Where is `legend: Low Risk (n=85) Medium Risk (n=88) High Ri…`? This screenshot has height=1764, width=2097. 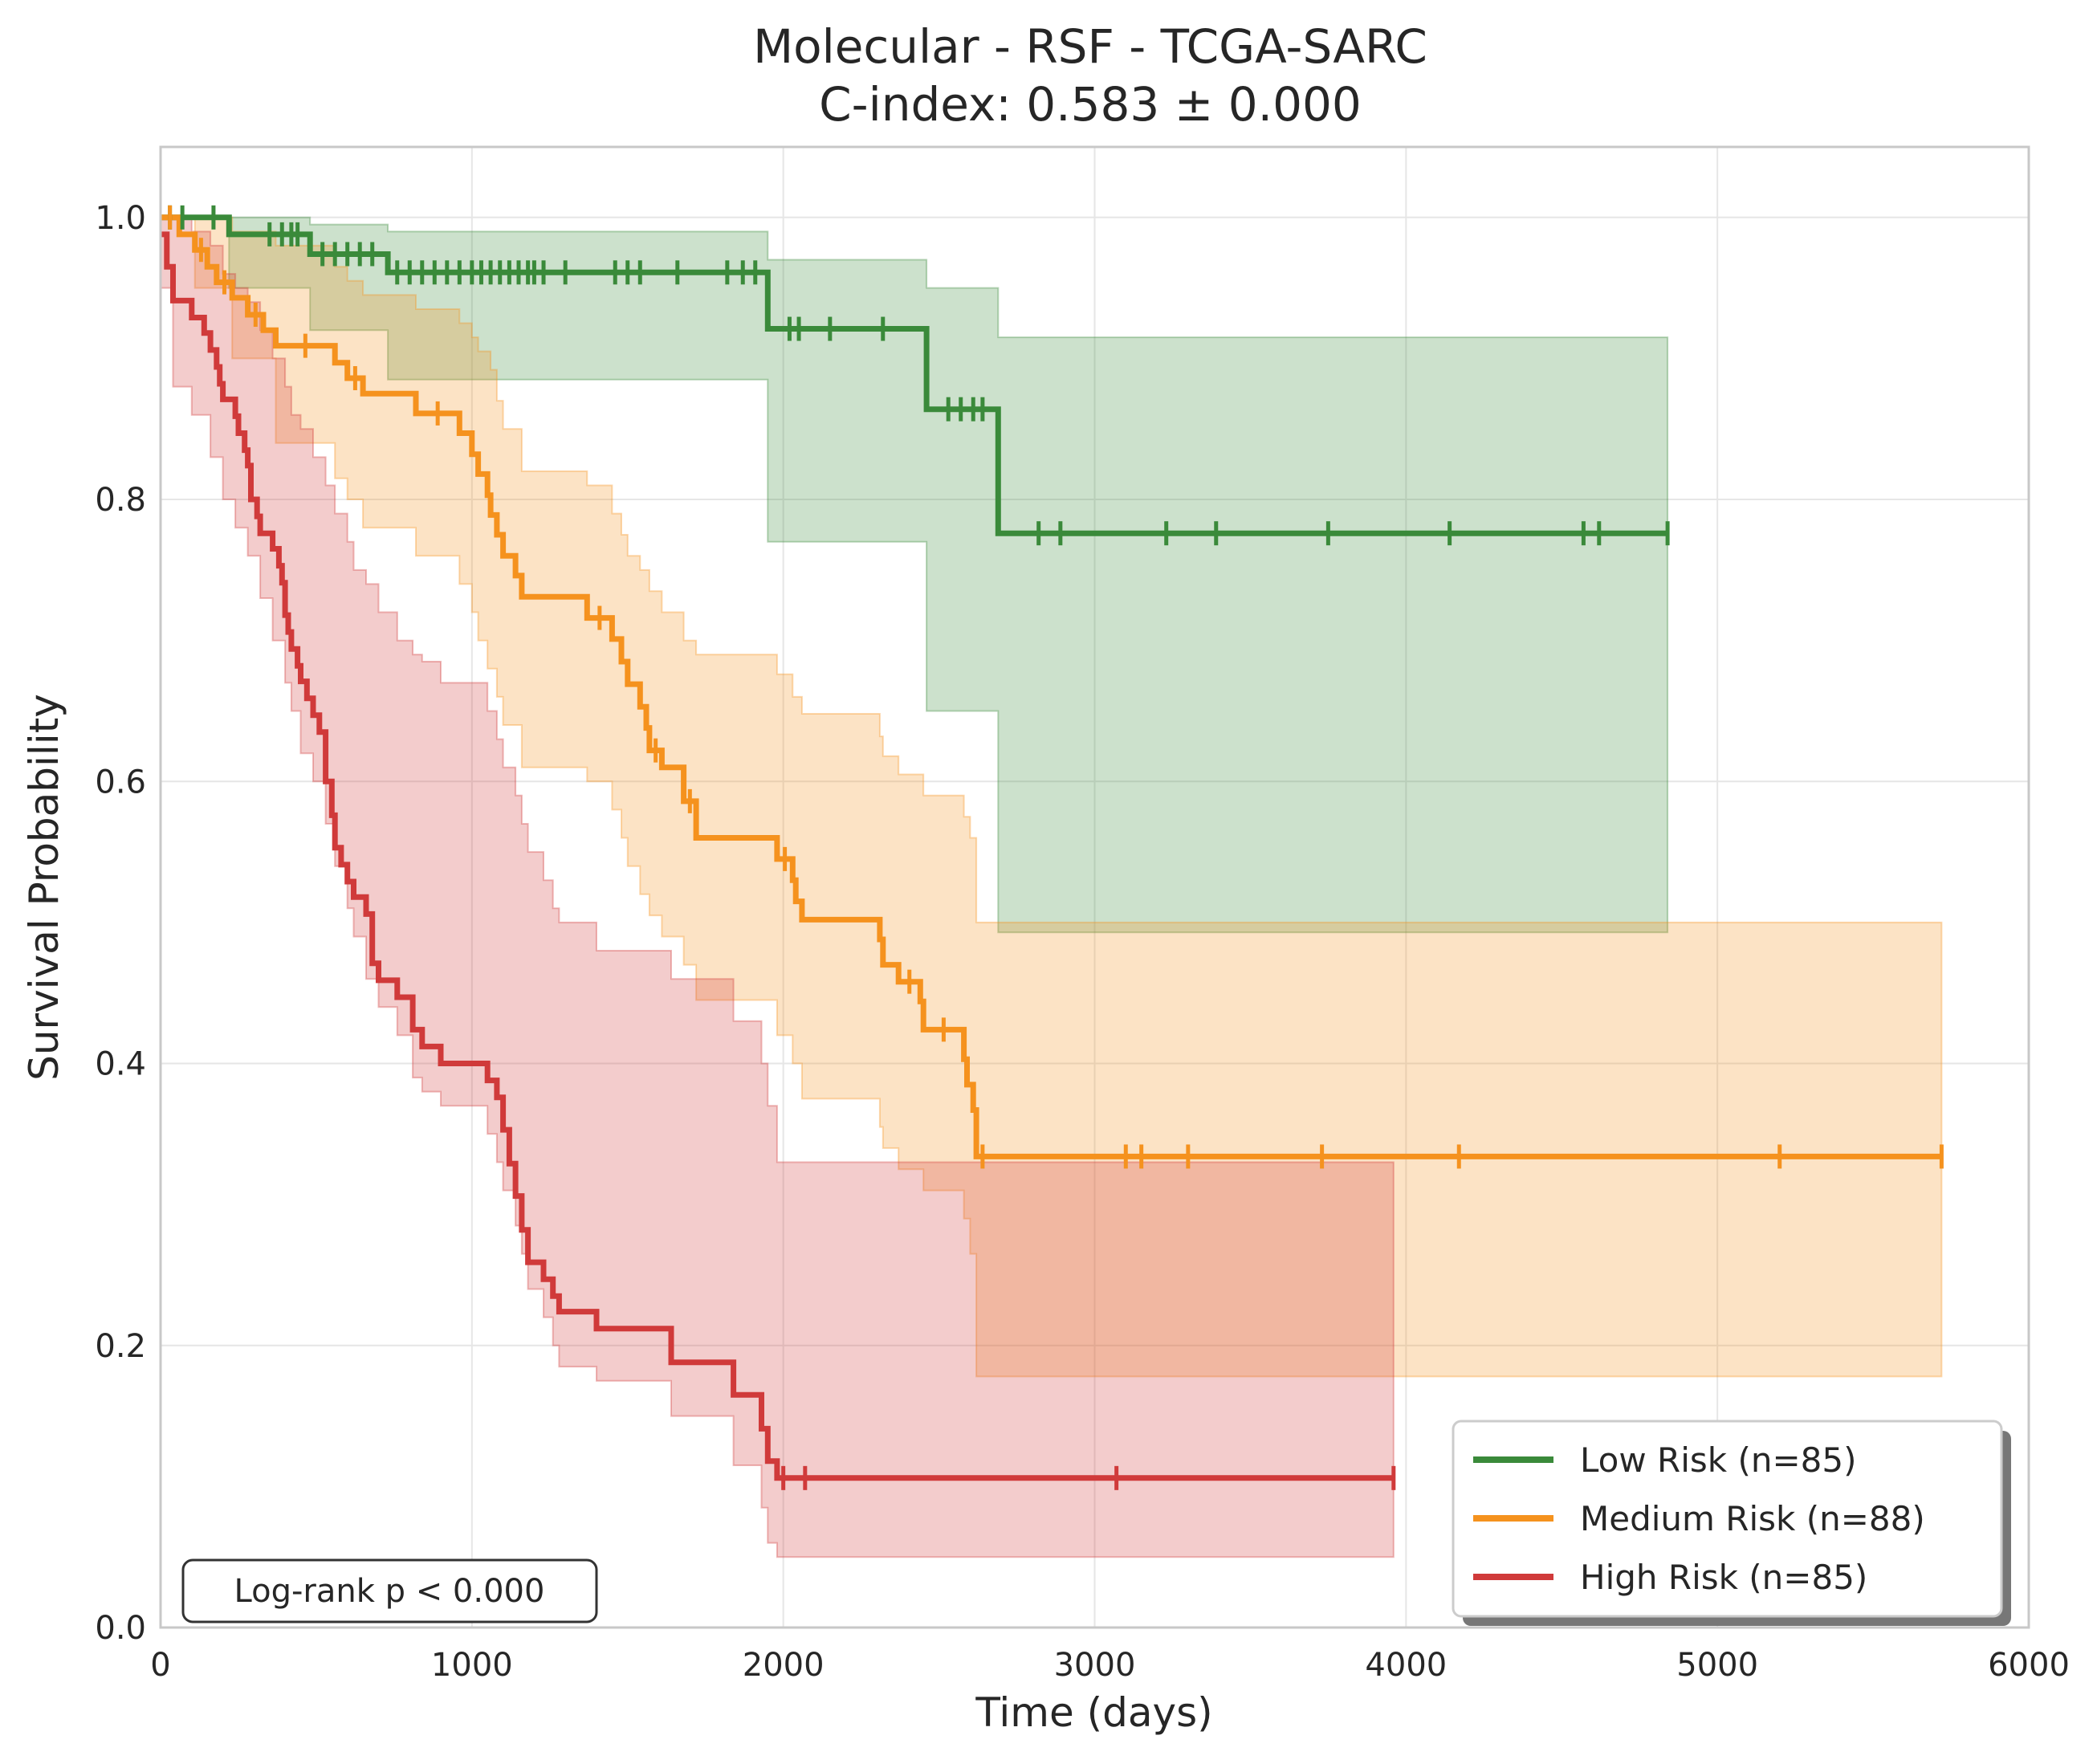 legend: Low Risk (n=85) Medium Risk (n=88) High Ri… is located at coordinates (1731, 1523).